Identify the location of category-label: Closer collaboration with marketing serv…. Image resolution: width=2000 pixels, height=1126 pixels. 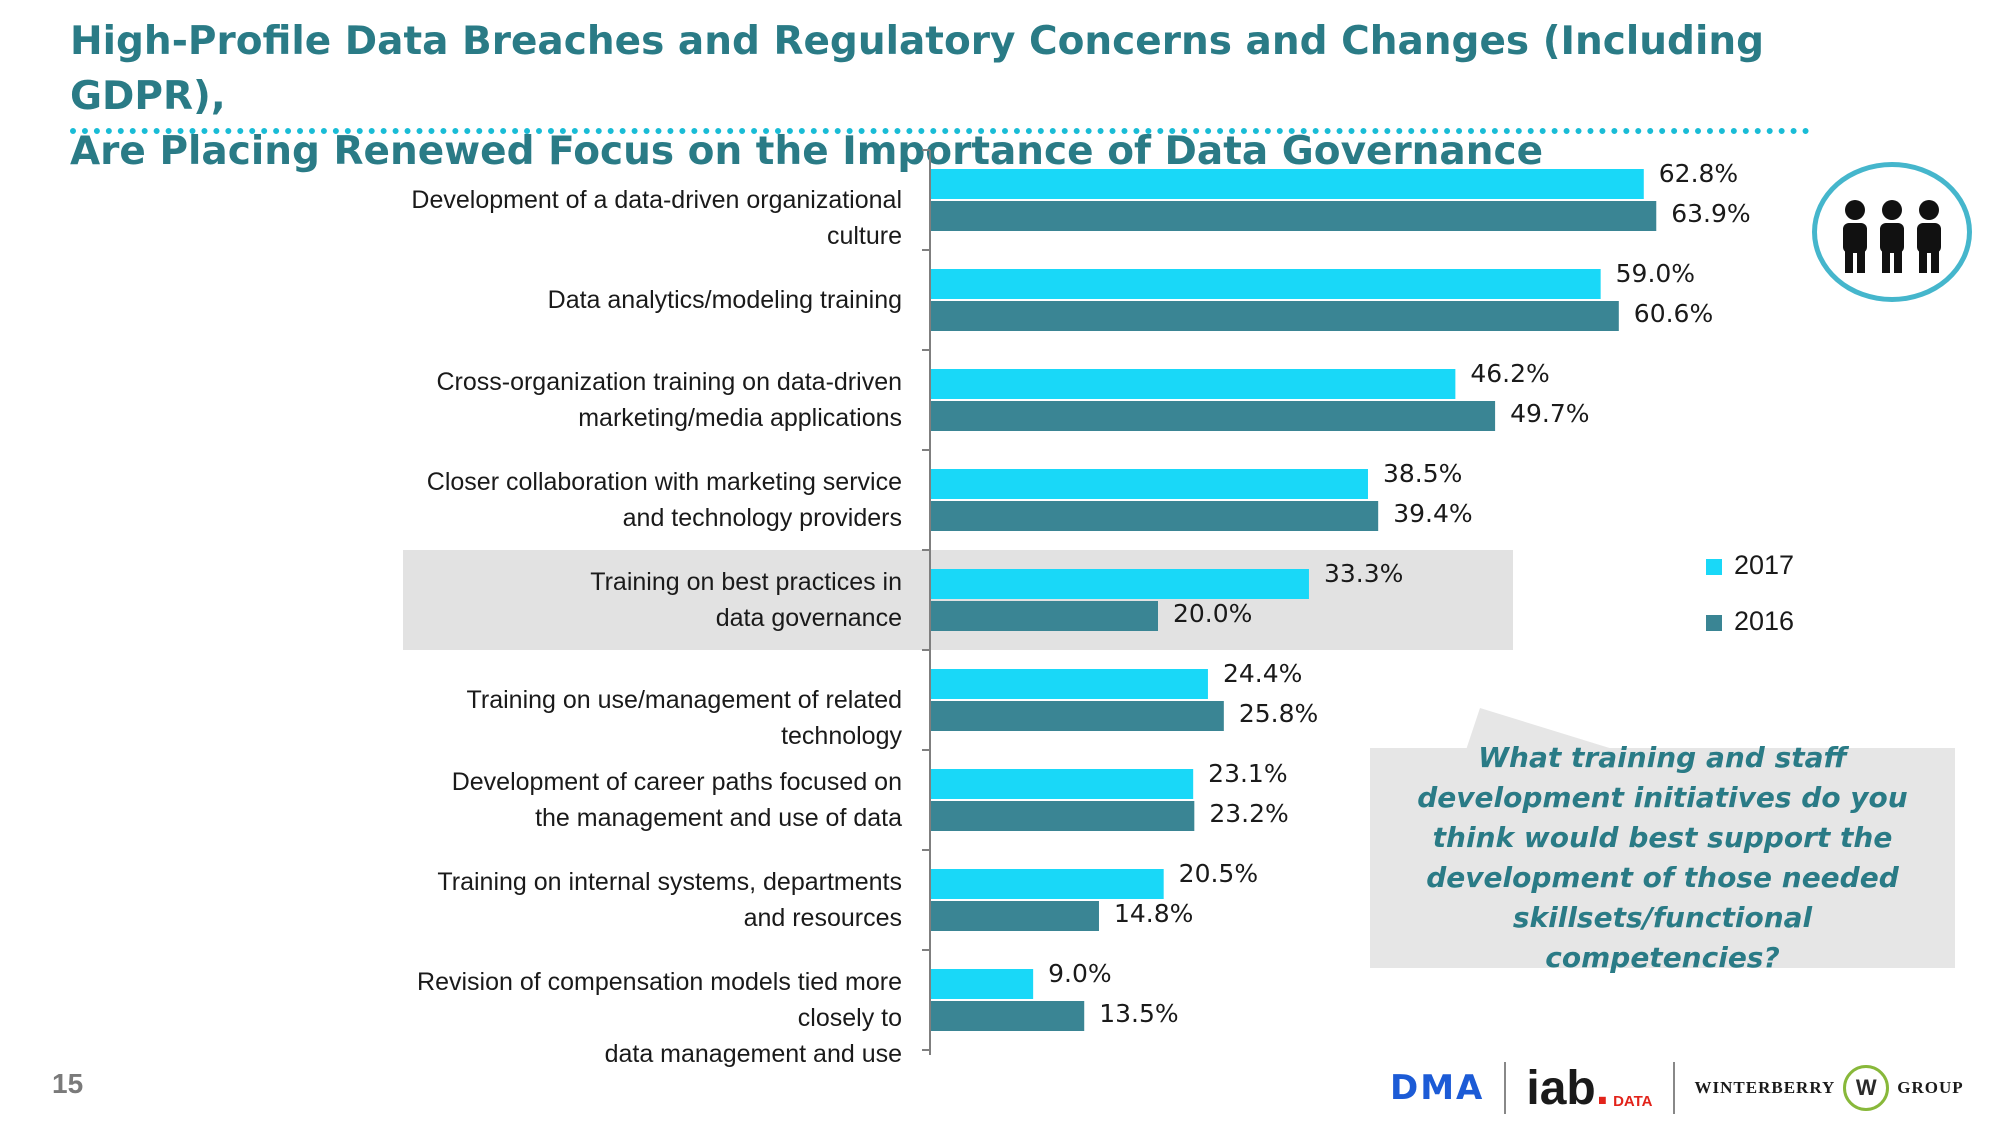
(622, 500).